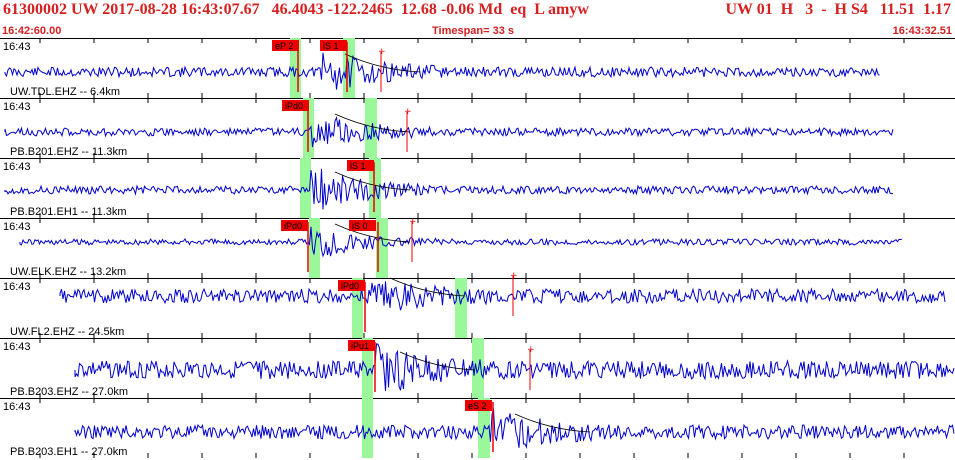 Image resolution: width=955 pixels, height=460 pixels. I want to click on trace-row: iPu1 +16:43 PB.B203.EHZ -- 27.0km, so click(477, 368).